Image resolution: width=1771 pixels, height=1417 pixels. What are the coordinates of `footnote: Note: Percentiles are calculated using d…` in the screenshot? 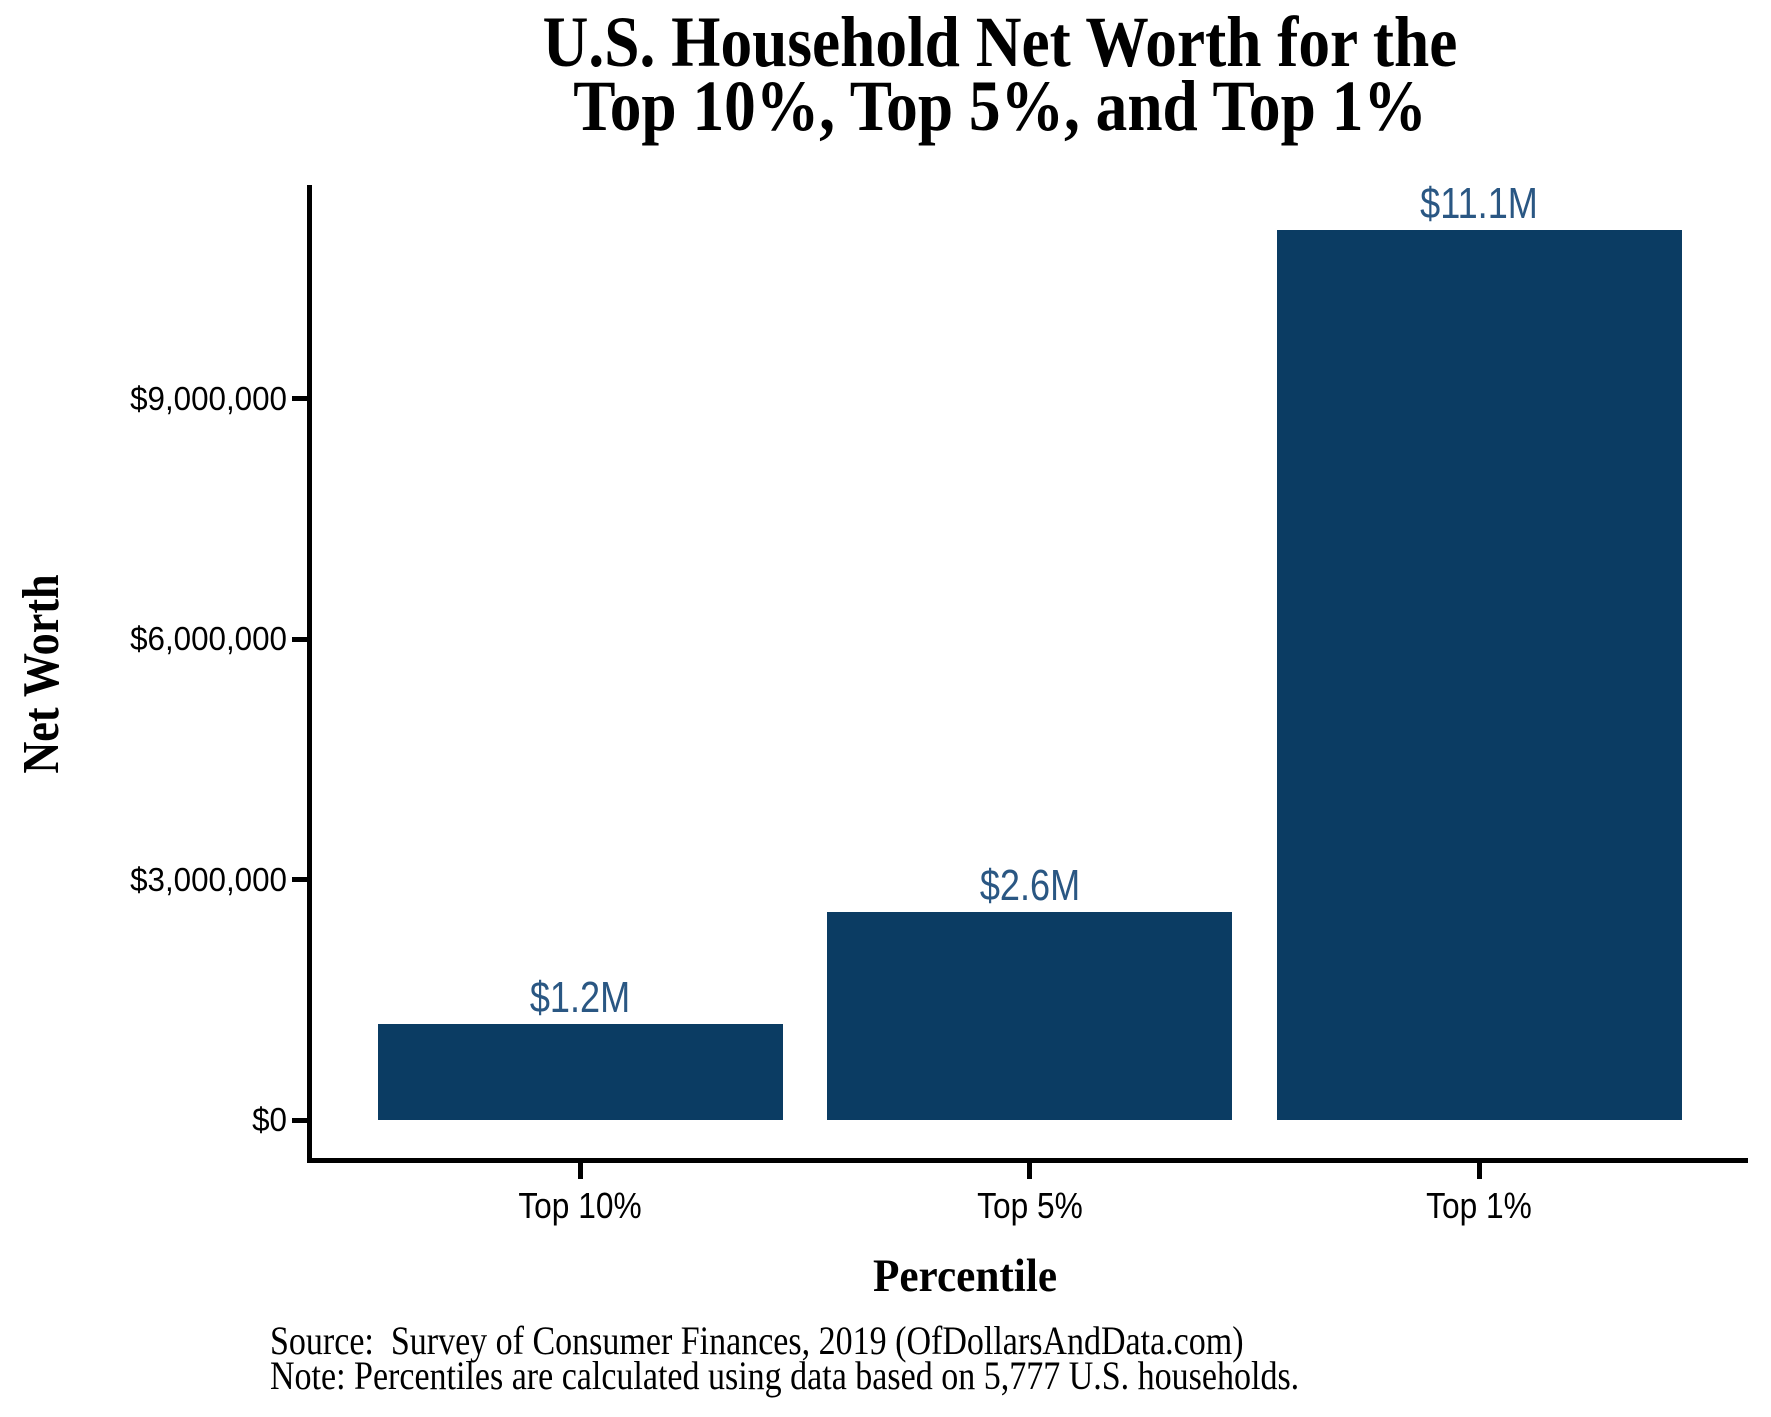 It's located at (785, 1375).